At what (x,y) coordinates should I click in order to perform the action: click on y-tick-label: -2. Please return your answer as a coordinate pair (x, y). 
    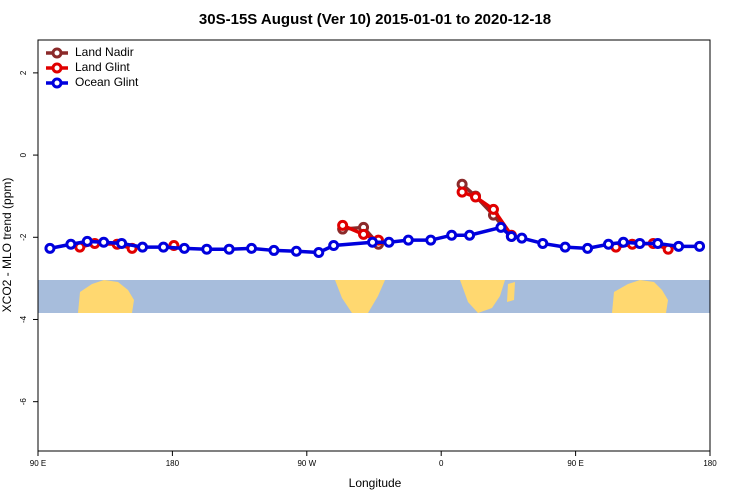
    Looking at the image, I should click on (23, 237).